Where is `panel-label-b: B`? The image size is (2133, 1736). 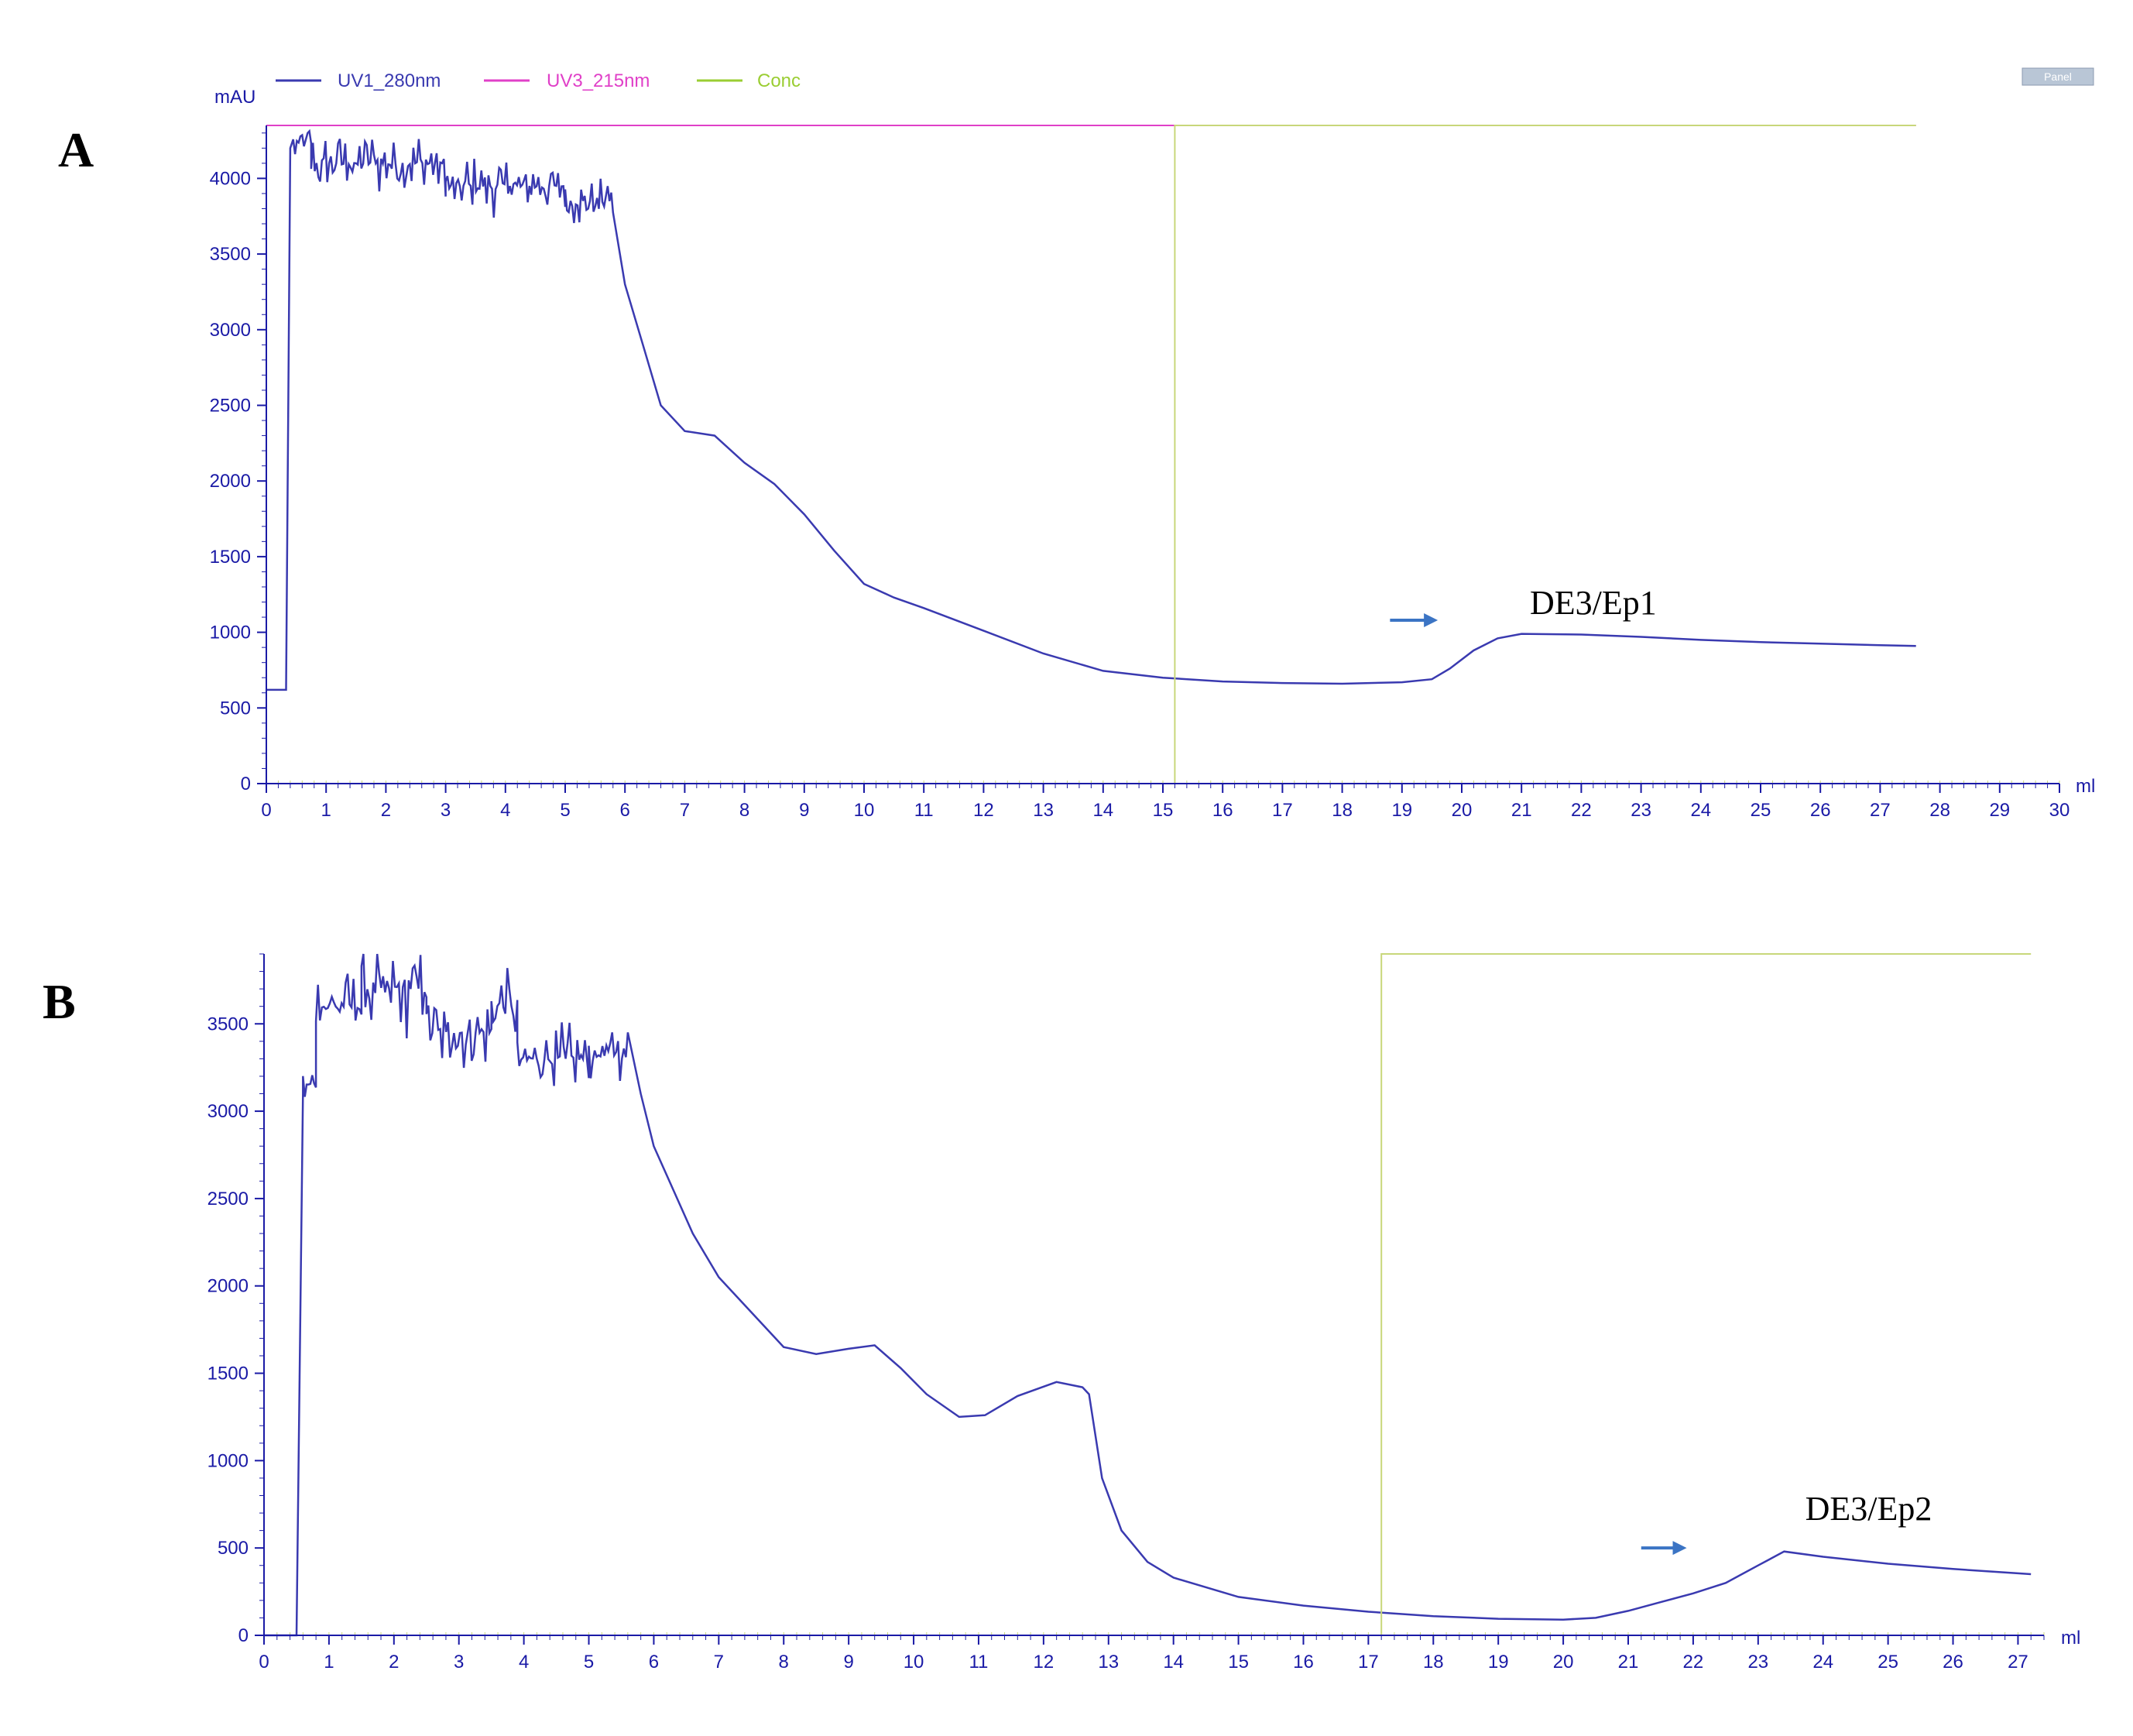 panel-label-b: B is located at coordinates (60, 1001).